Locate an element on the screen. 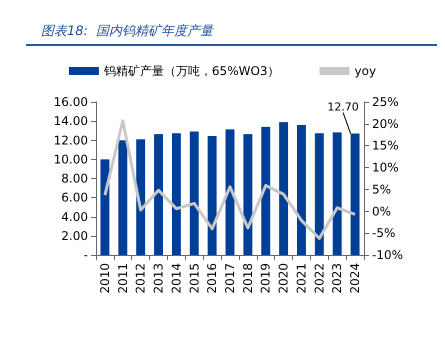  x-tick-label: 2021 is located at coordinates (301, 278).